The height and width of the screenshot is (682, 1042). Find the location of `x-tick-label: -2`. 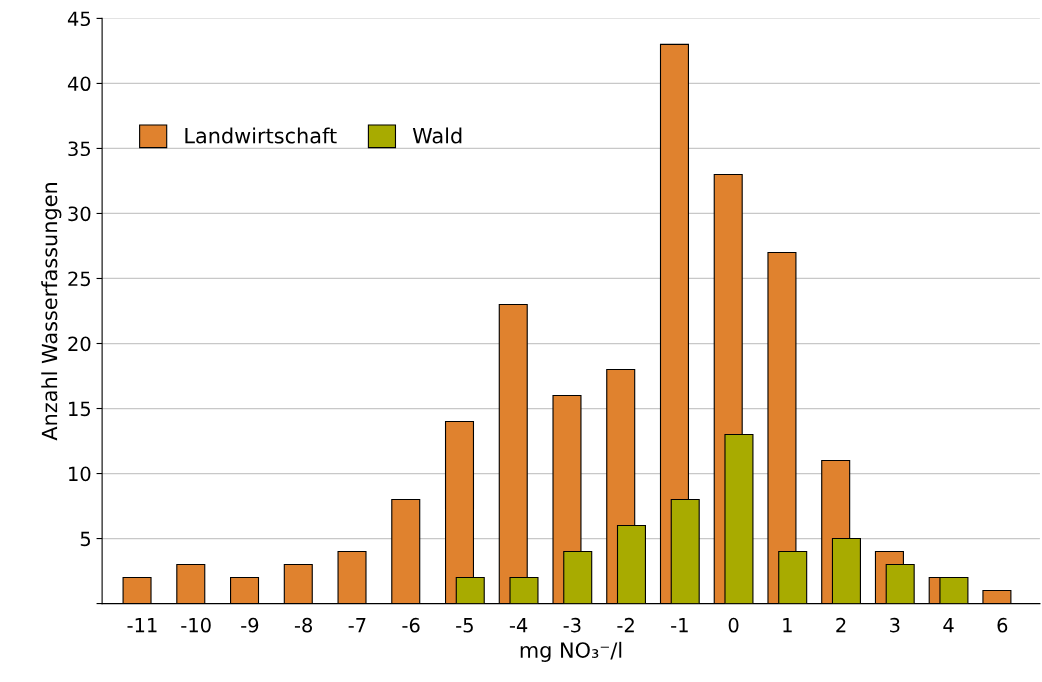

x-tick-label: -2 is located at coordinates (625, 625).